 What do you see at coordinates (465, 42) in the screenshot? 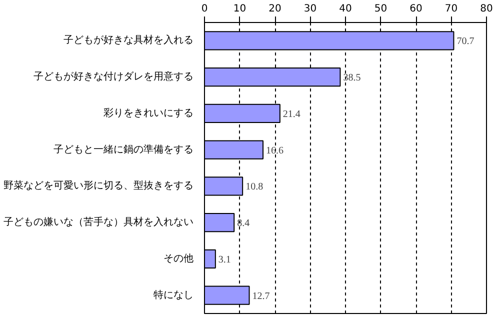
I see `data-label: 70.7` at bounding box center [465, 42].